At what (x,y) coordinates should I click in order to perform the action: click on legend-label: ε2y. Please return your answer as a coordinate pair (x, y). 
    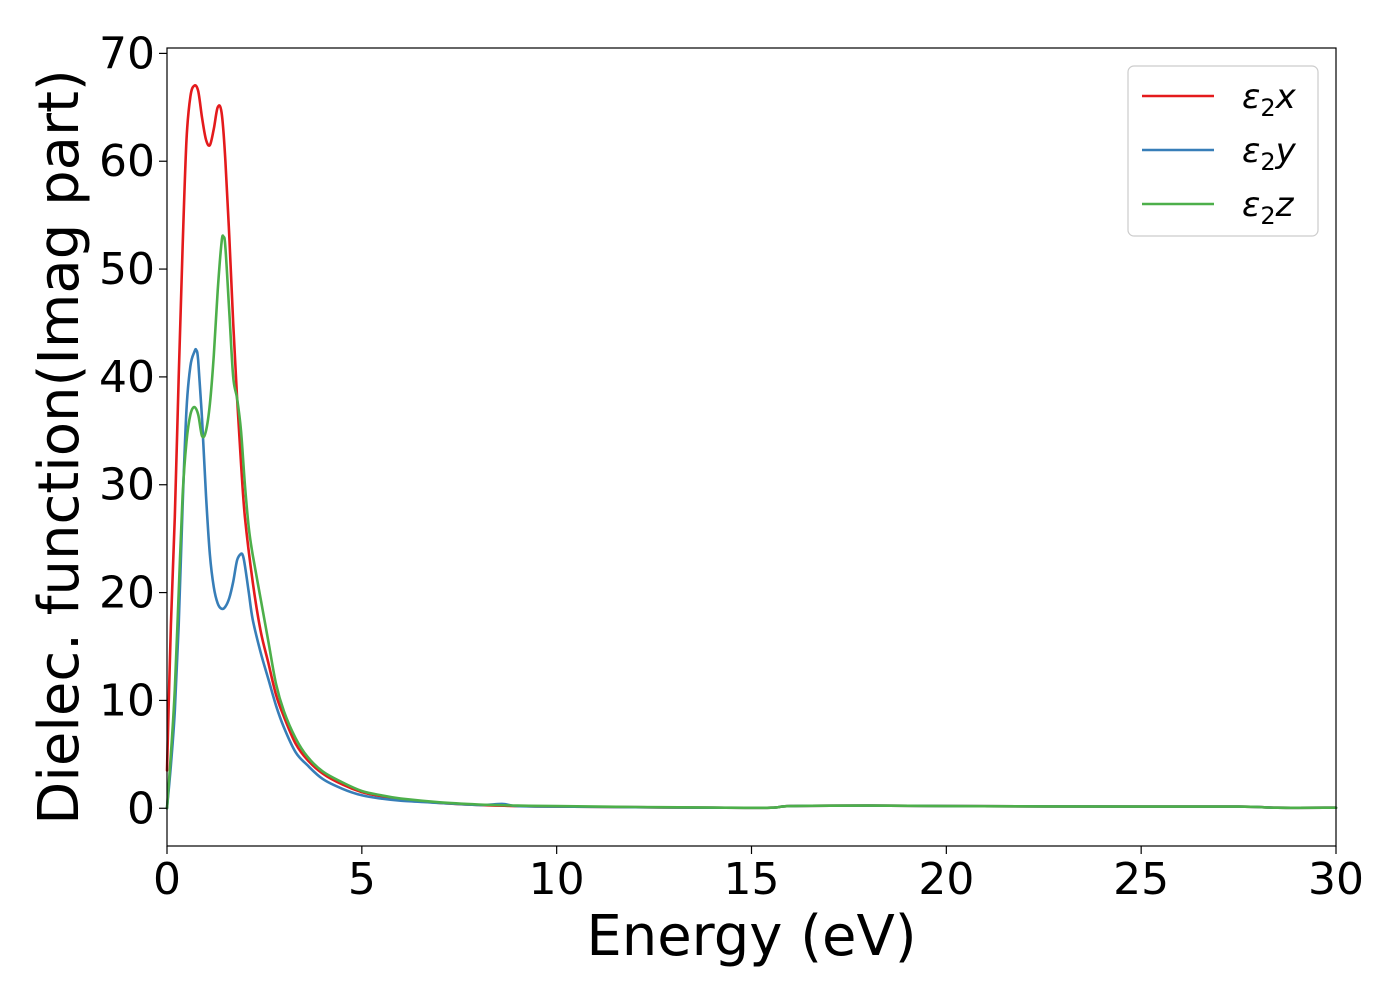
    Looking at the image, I should click on (1269, 153).